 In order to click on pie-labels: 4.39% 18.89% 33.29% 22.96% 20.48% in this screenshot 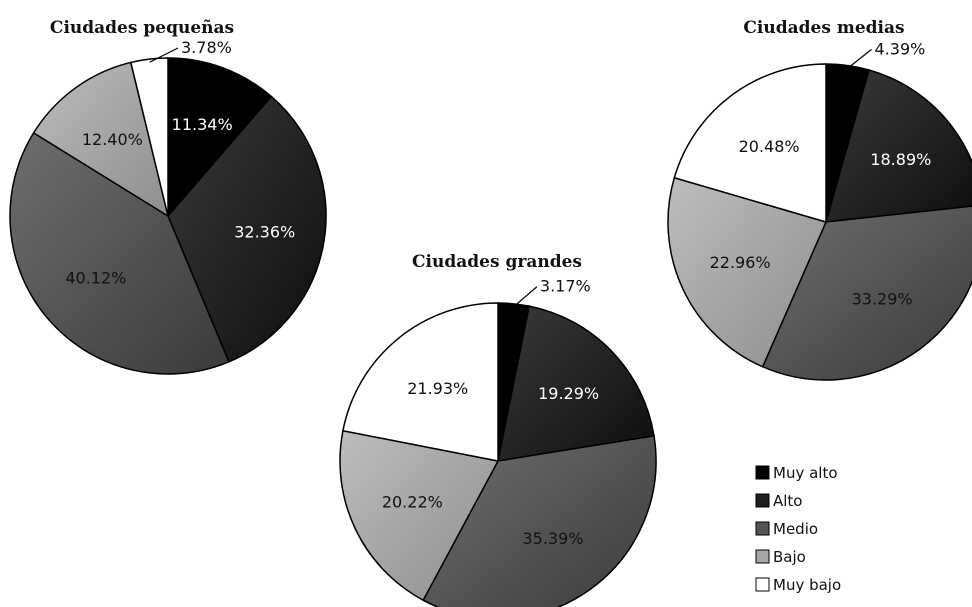, I will do `click(821, 173)`.